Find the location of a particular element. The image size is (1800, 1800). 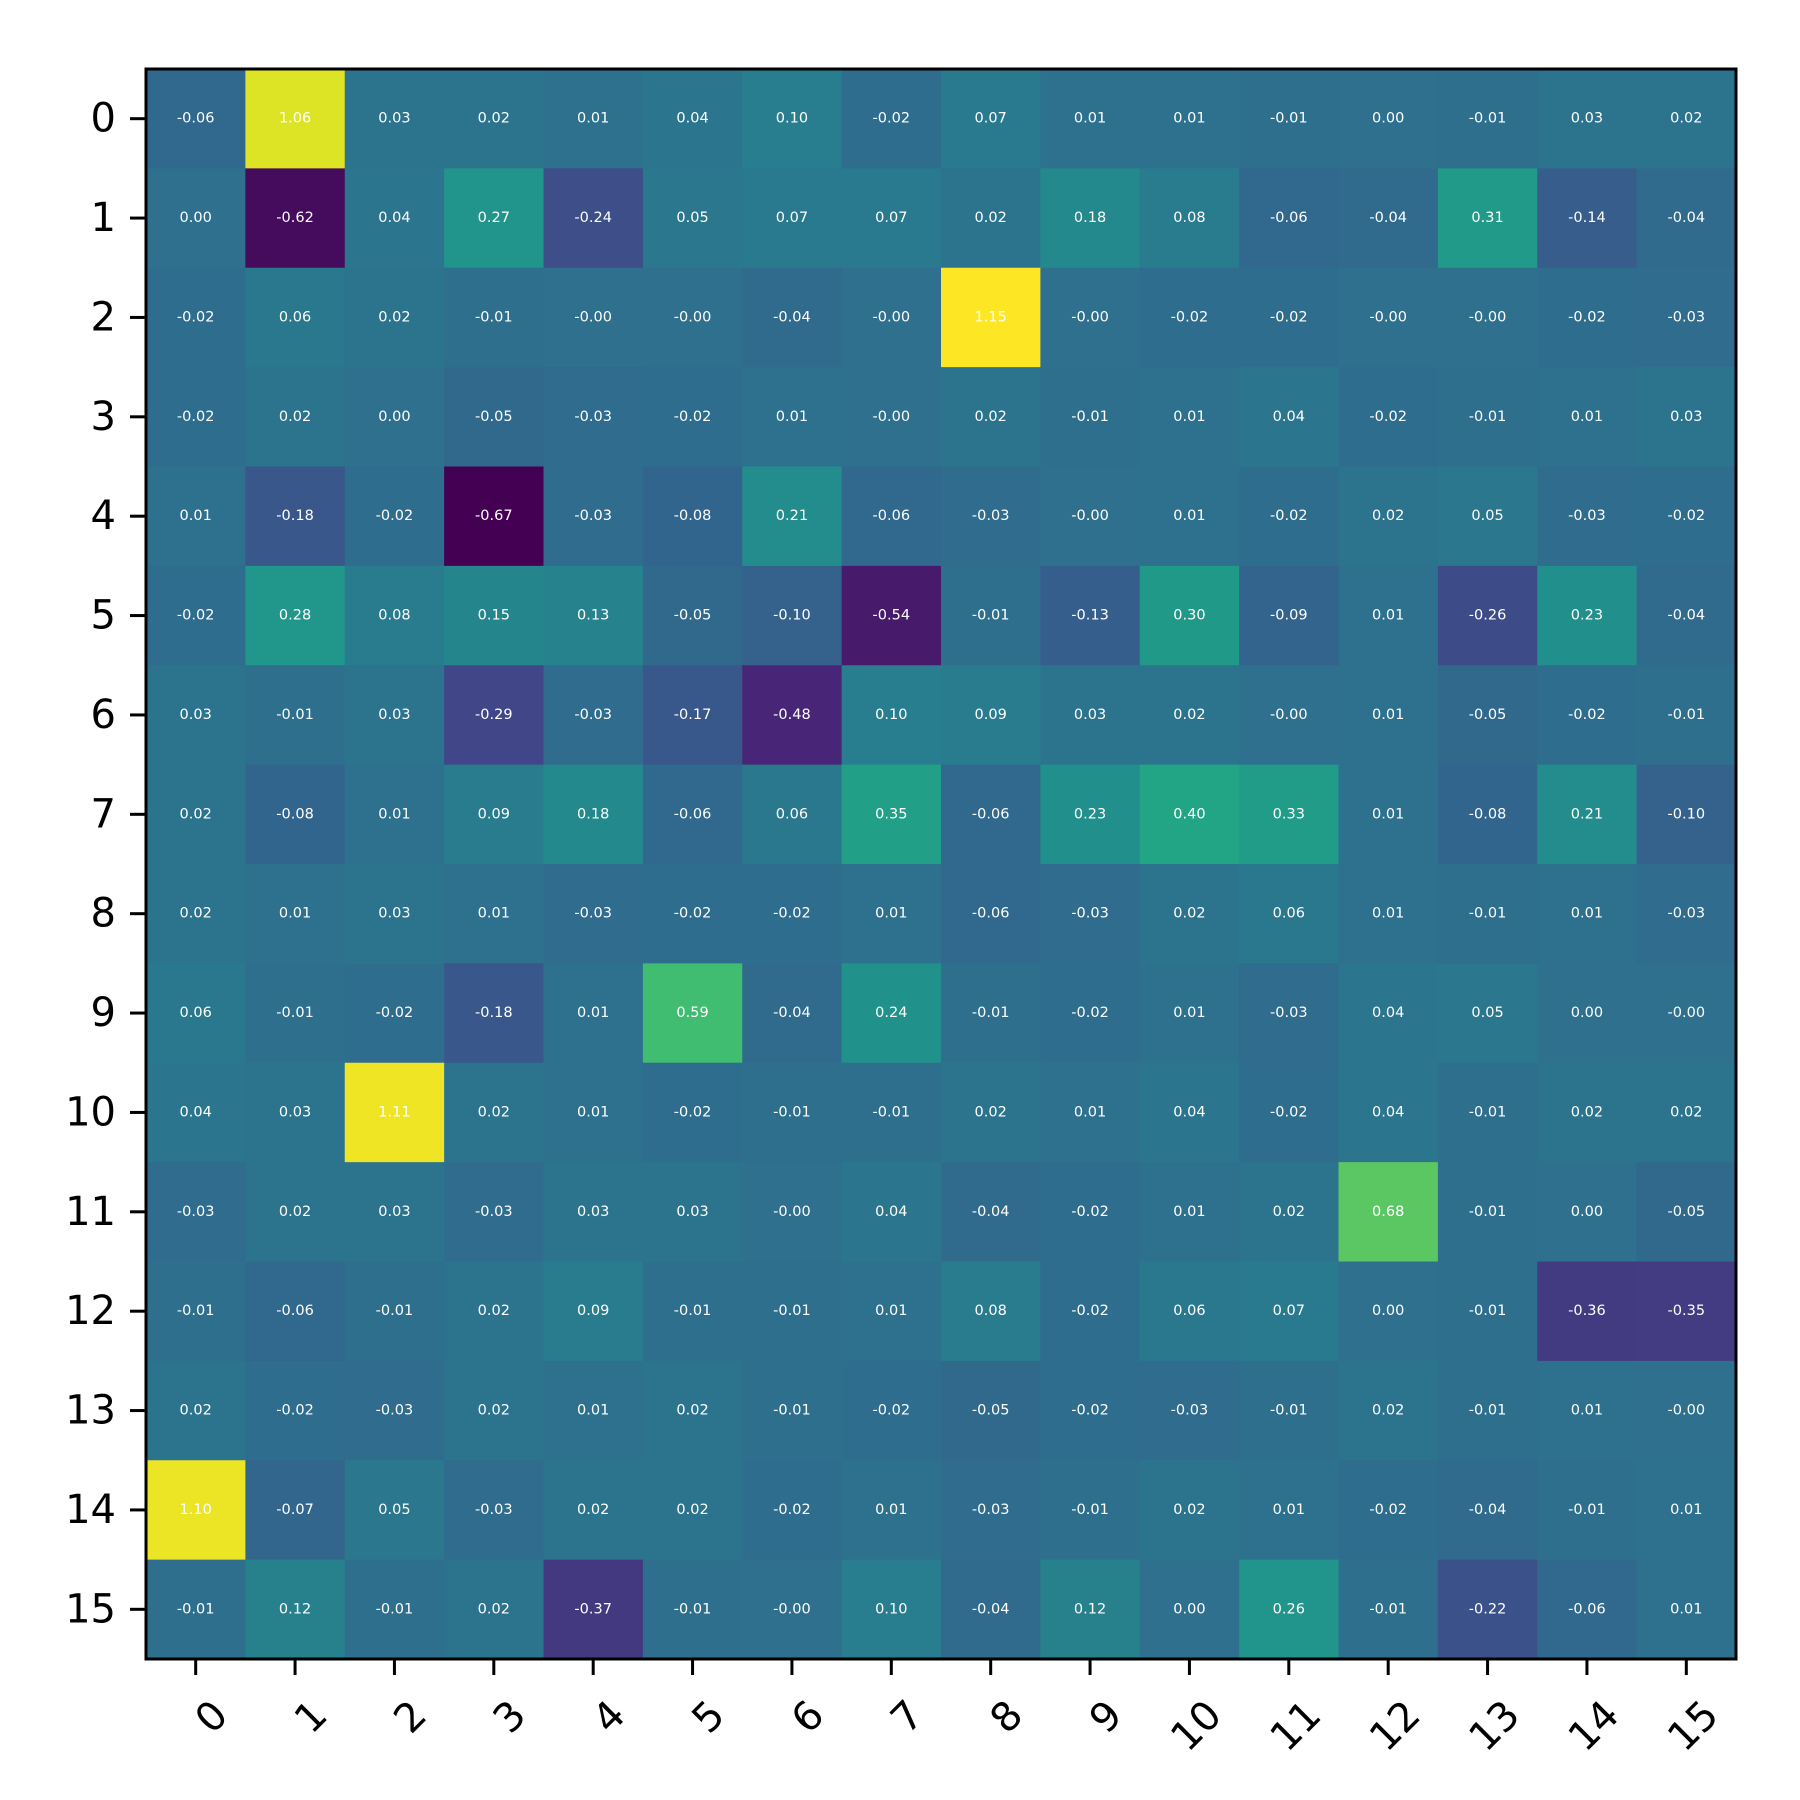

cell-value-label-13-10: -0.03 is located at coordinates (1190, 1411).